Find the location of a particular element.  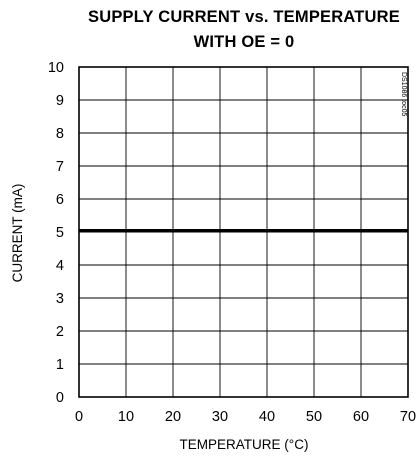

y-tick-label: 0 is located at coordinates (60, 398).